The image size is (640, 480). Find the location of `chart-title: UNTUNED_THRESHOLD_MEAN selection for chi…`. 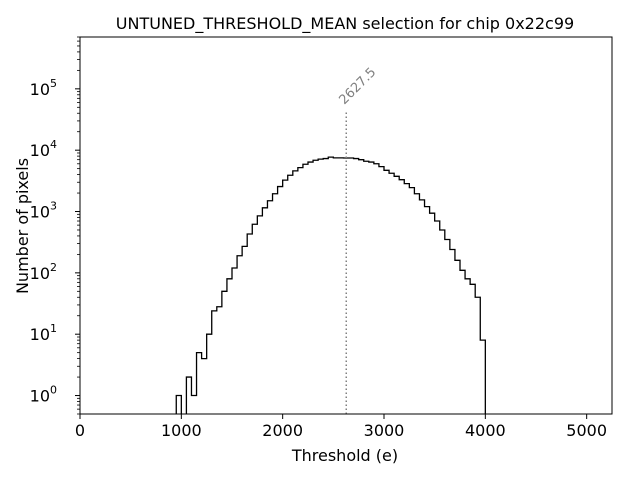

chart-title: UNTUNED_THRESHOLD_MEAN selection for chi… is located at coordinates (345, 24).